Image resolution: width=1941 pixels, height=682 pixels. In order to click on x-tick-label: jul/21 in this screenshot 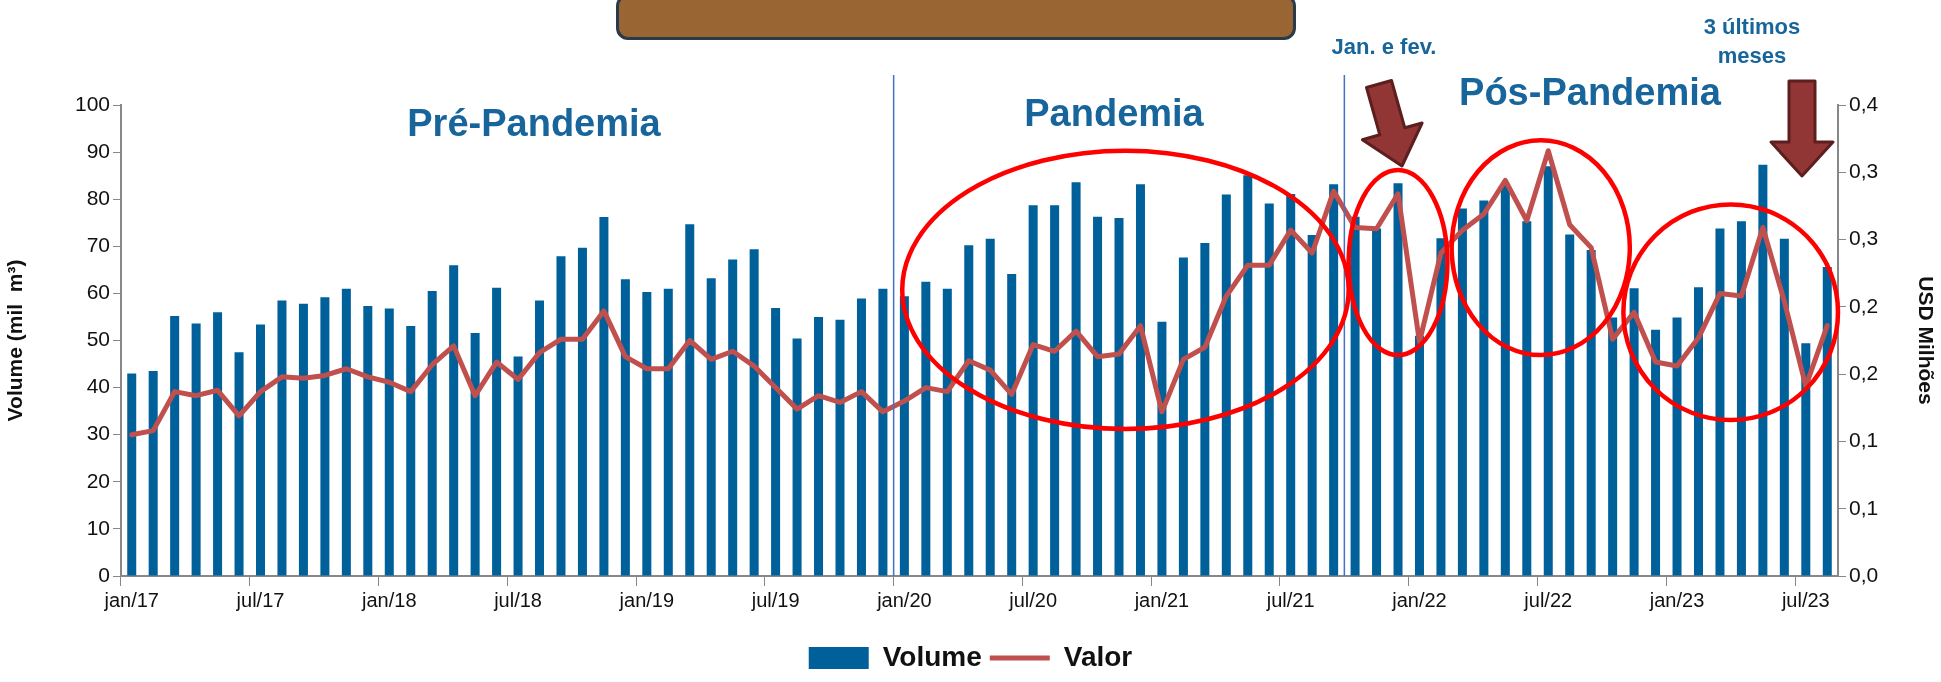, I will do `click(1290, 599)`.